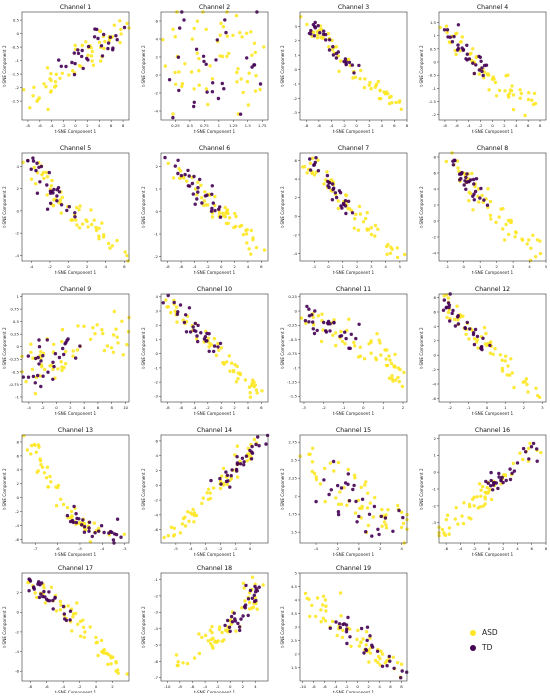 This screenshot has height=697, width=550. Describe the element at coordinates (16, 20) in the screenshot. I see `y-tick-label: 0.5` at that location.